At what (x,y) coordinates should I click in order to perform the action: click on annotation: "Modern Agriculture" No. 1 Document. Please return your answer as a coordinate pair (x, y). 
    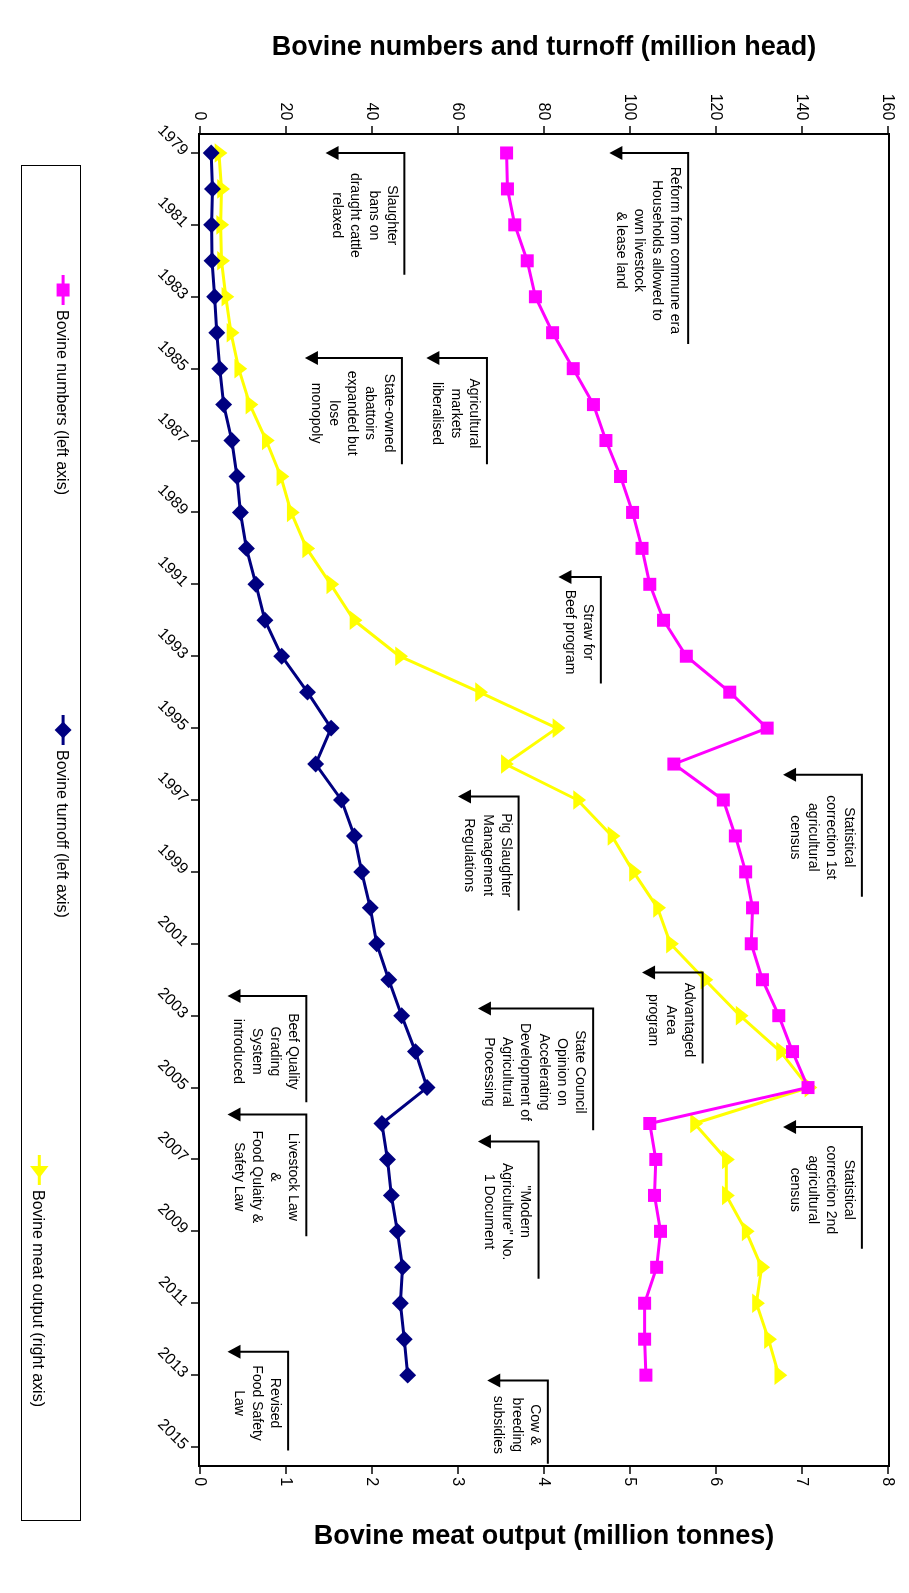
    Looking at the image, I should click on (508, 1211).